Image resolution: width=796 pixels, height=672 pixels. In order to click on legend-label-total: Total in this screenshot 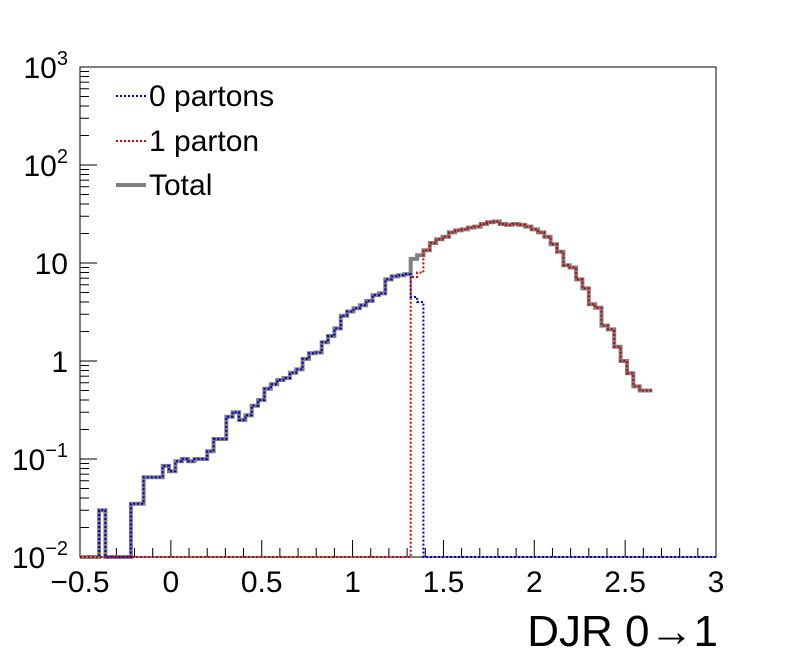, I will do `click(180, 185)`.